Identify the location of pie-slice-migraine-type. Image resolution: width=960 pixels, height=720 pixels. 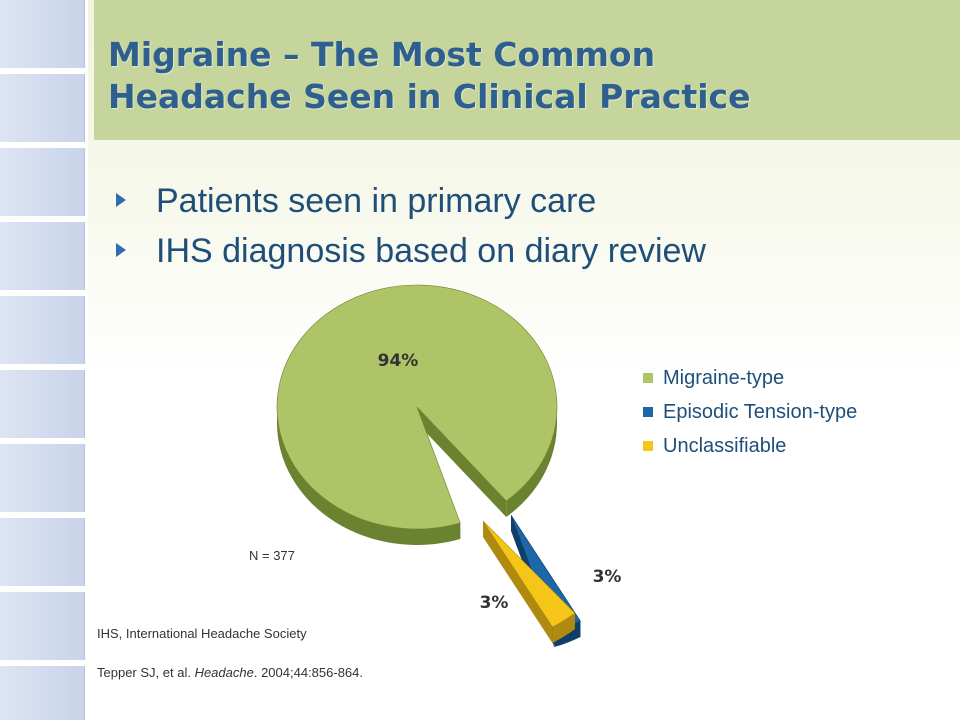
(417, 414).